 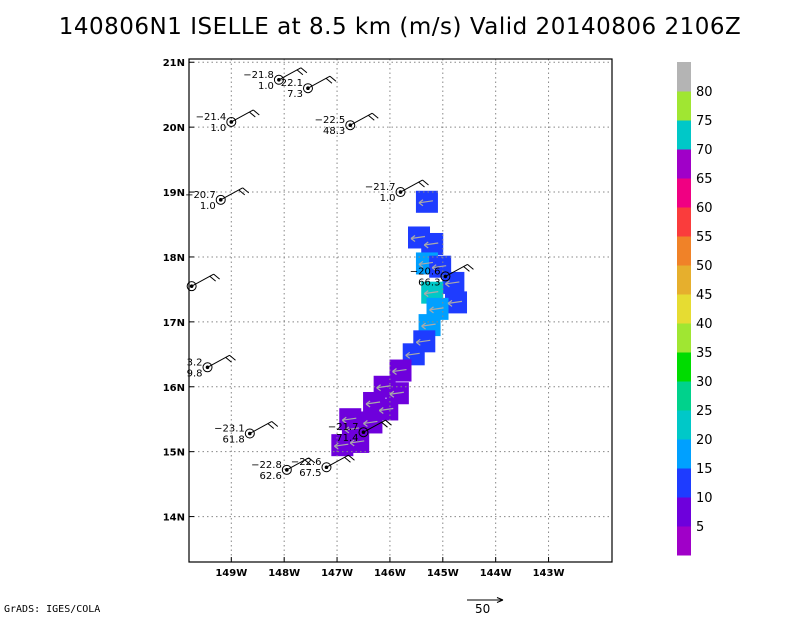 What do you see at coordinates (704, 295) in the screenshot?
I see `colorbar-label: 45` at bounding box center [704, 295].